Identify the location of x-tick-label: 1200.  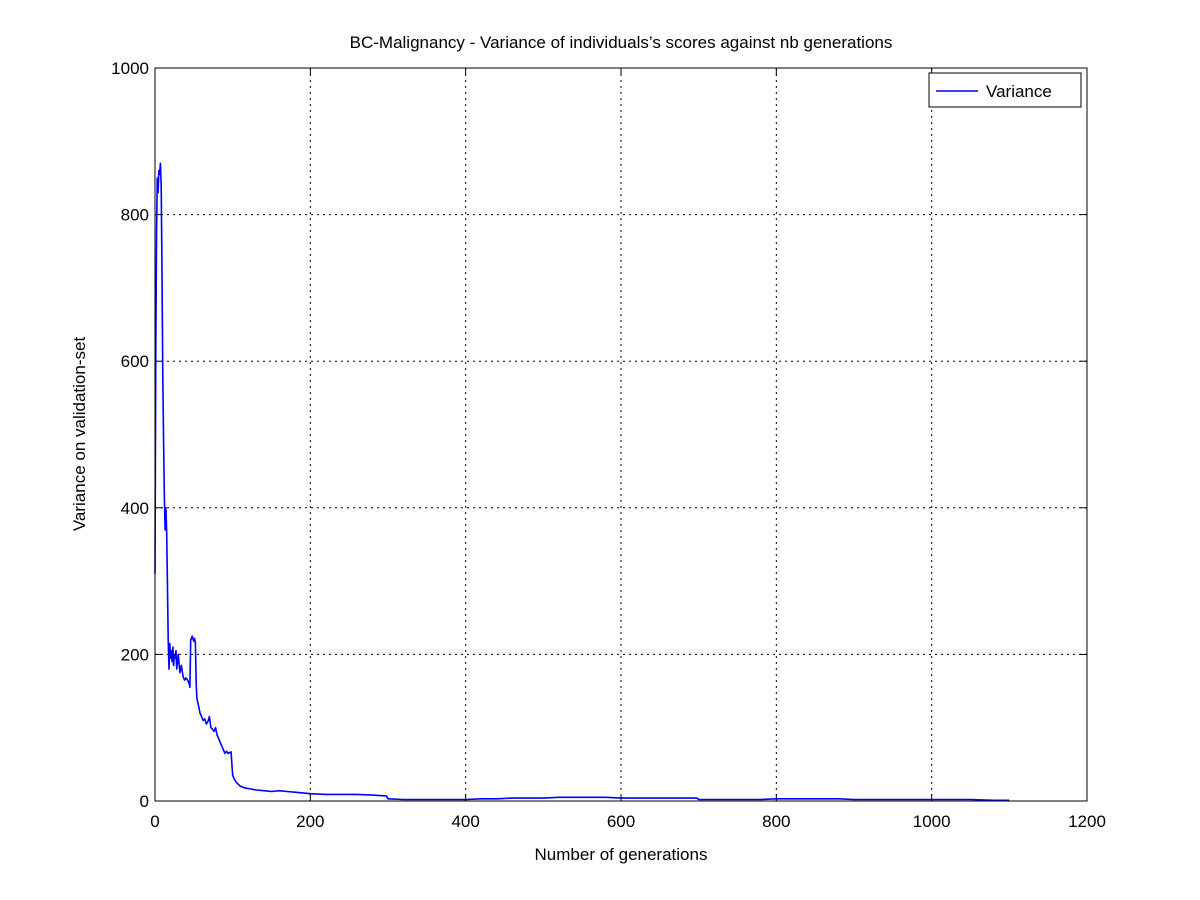
(1087, 821).